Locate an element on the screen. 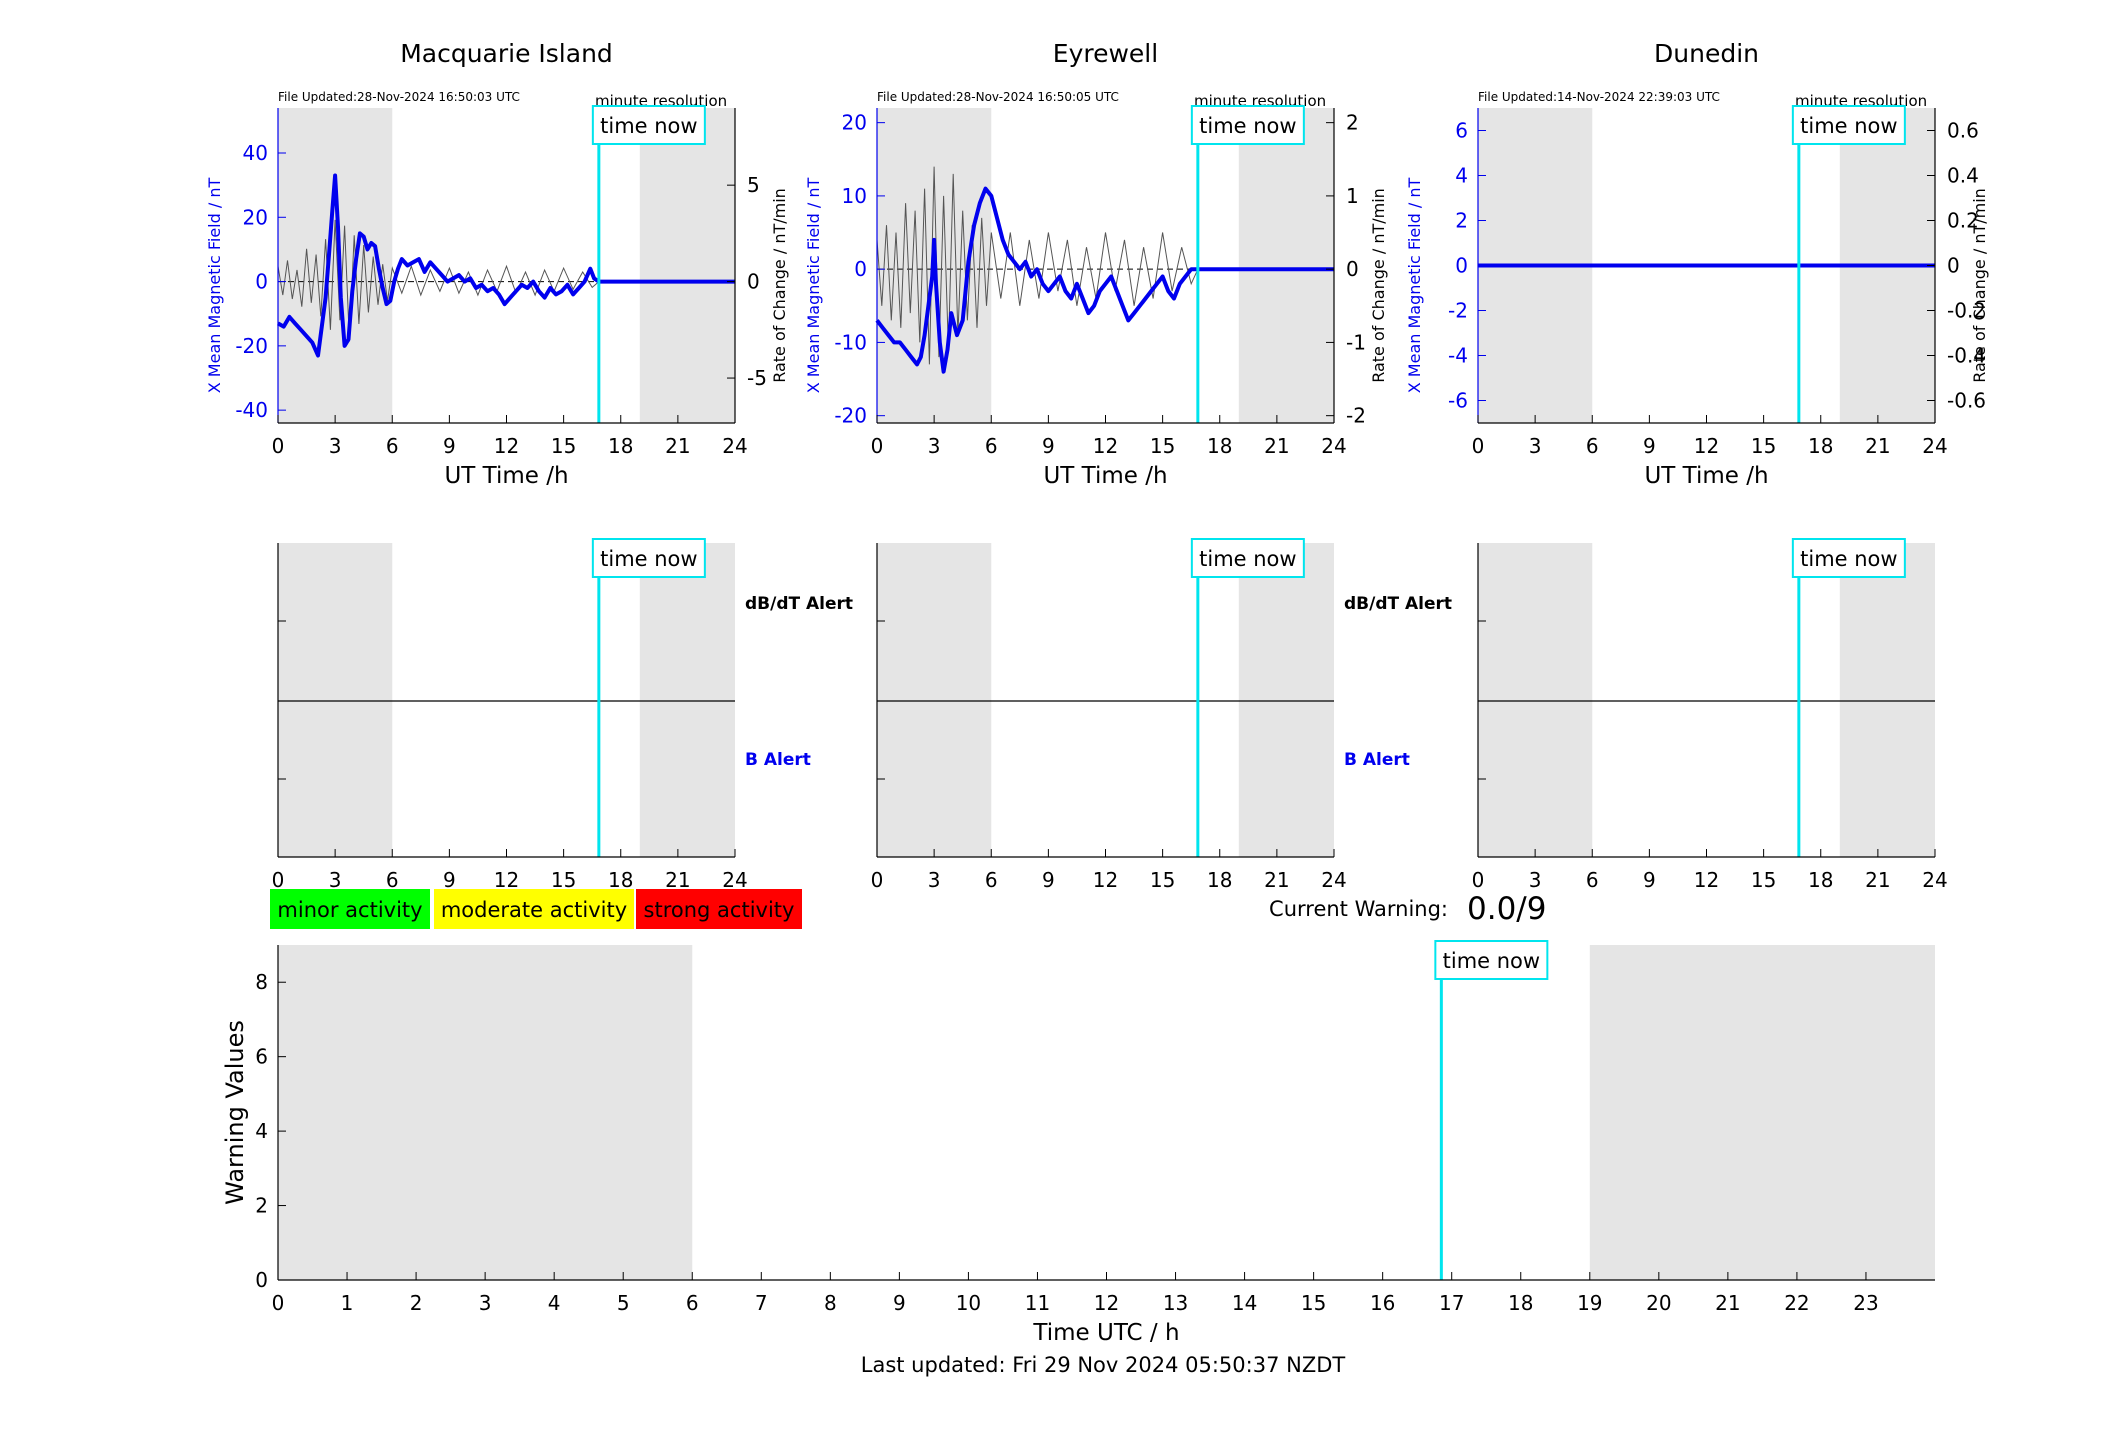 The image size is (2117, 1437). warning-x-tick-label: 17 is located at coordinates (1451, 1303).